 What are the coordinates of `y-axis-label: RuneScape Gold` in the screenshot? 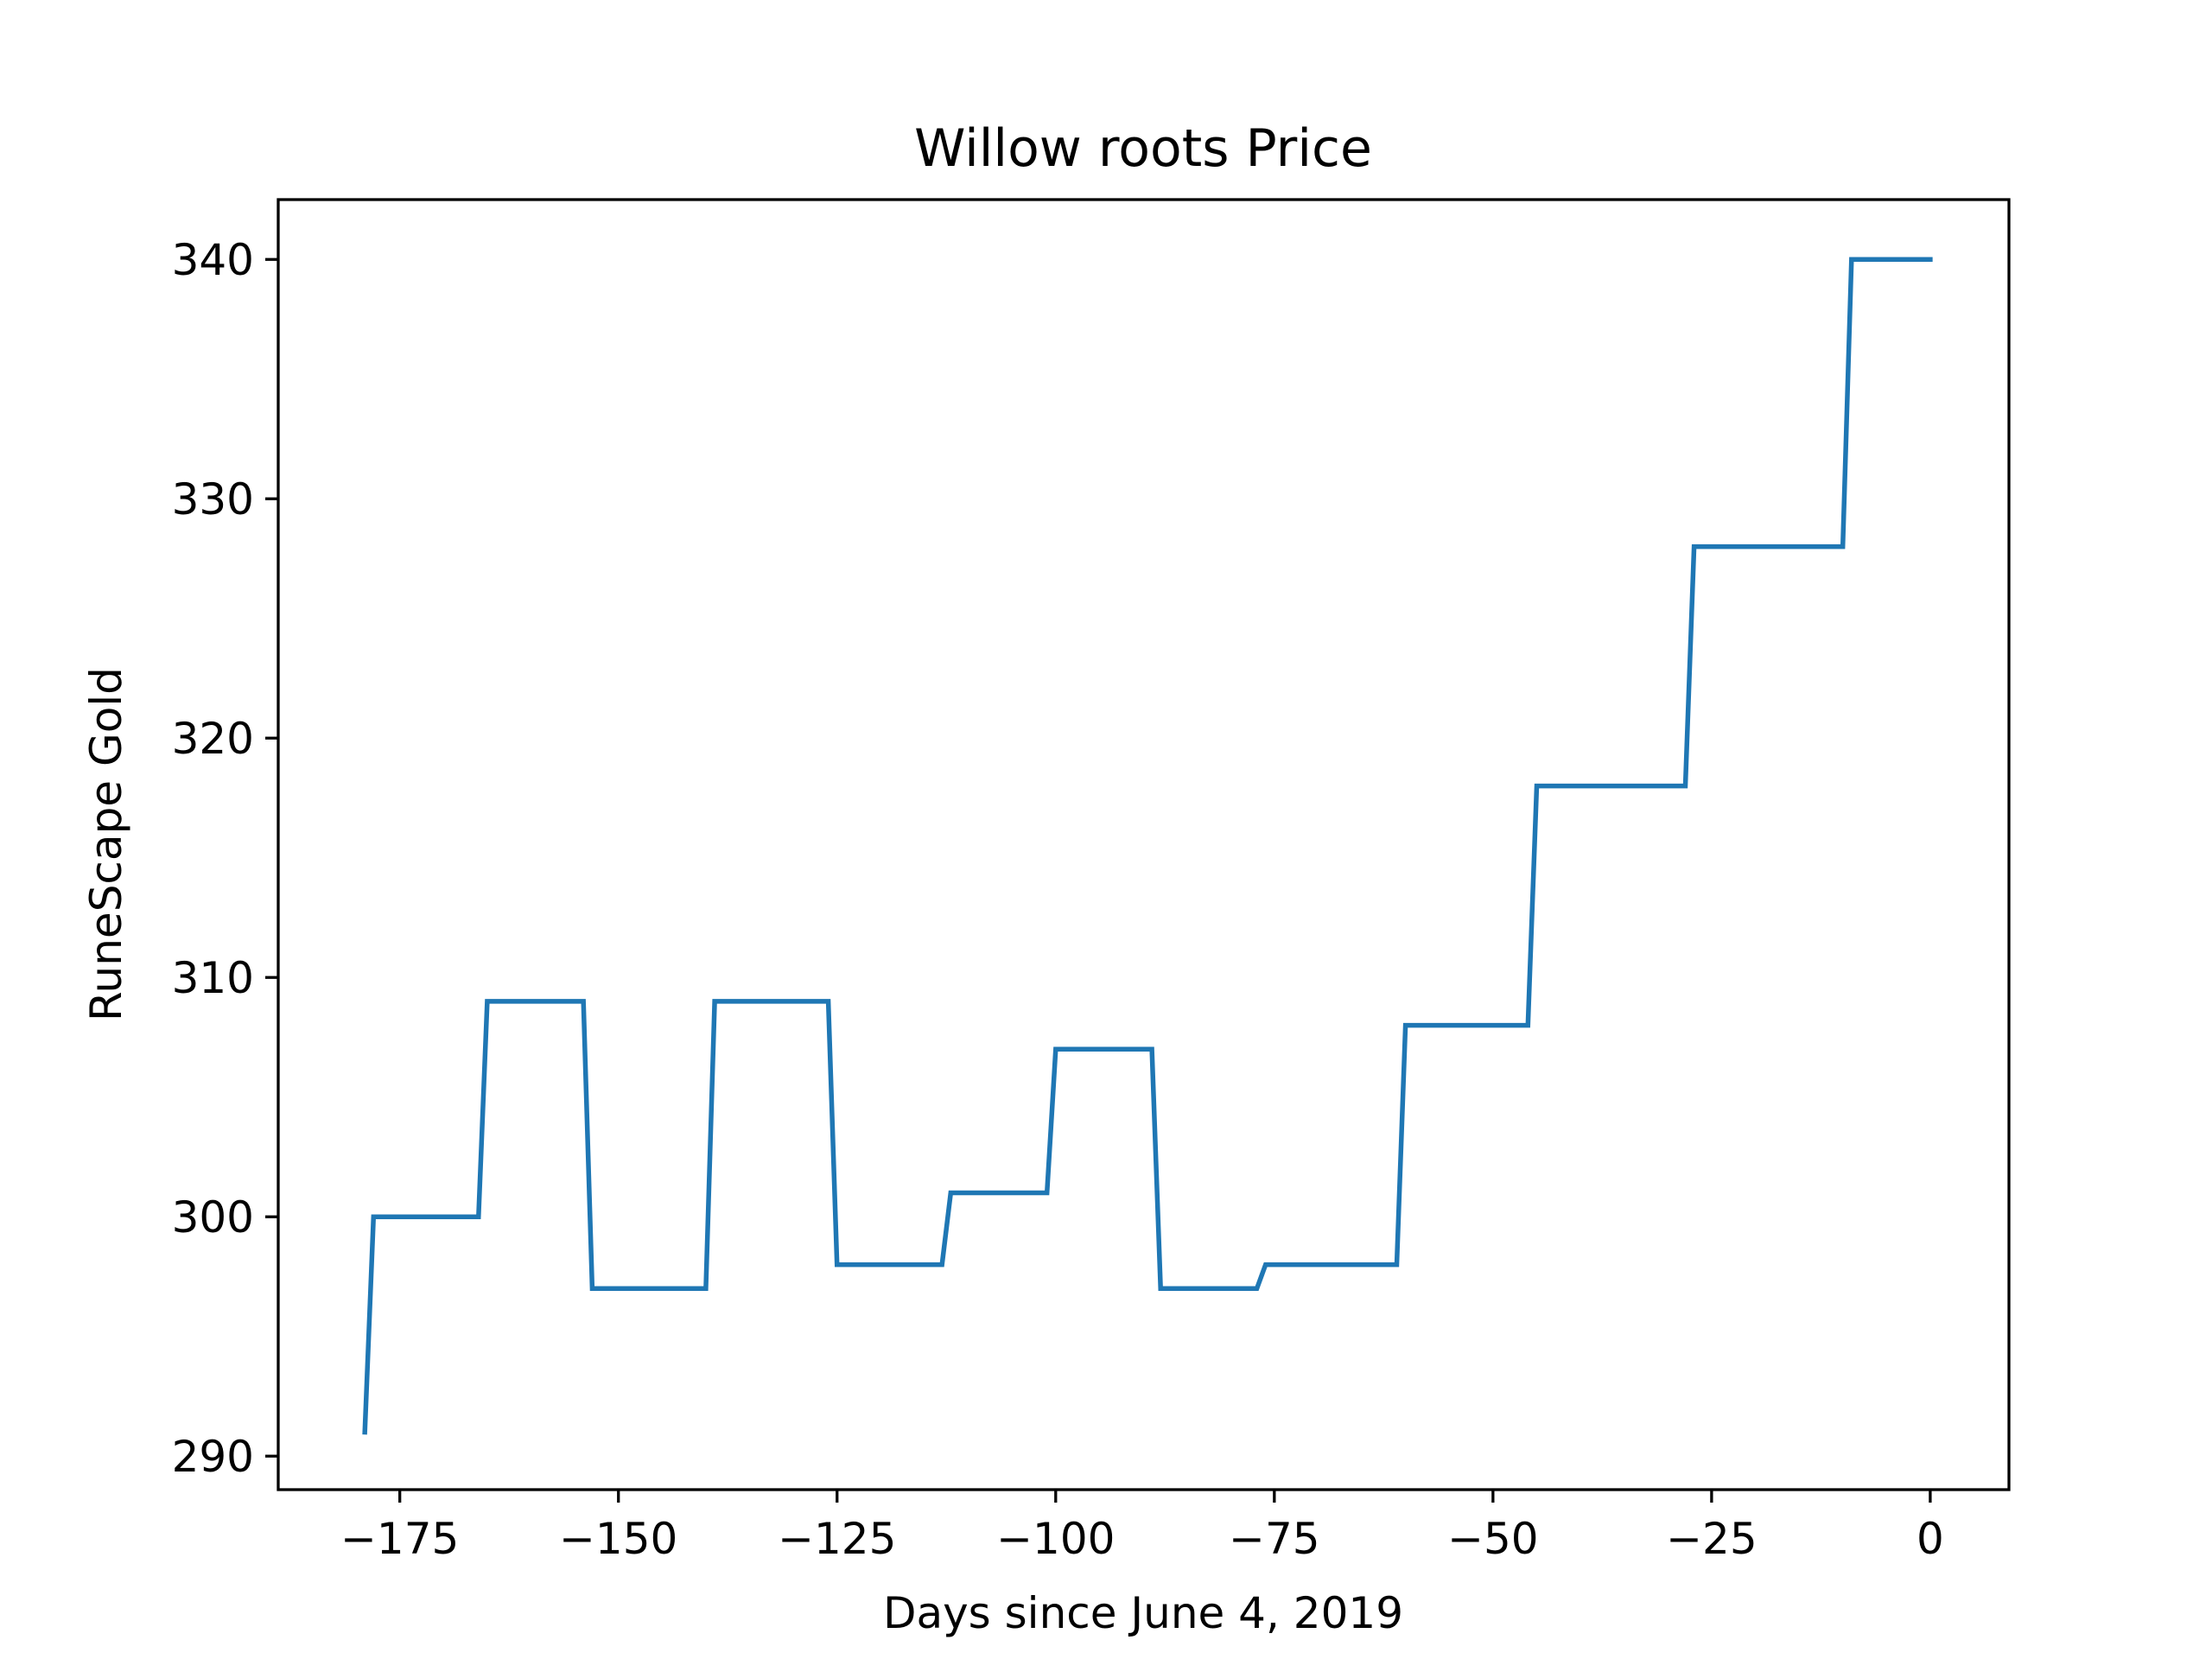 It's located at (106, 844).